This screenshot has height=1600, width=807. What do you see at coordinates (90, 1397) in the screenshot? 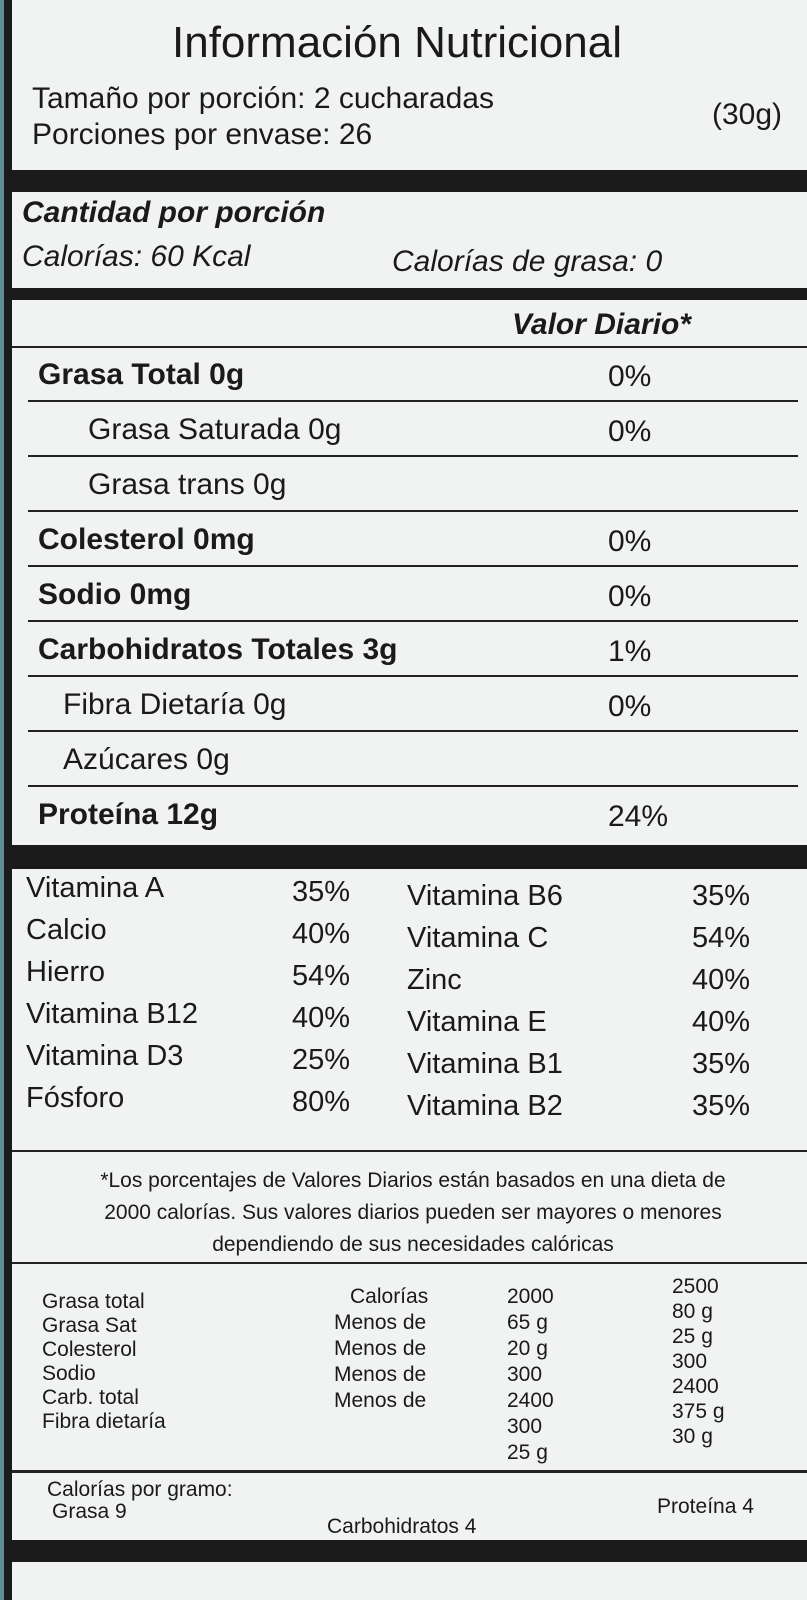
I see `reference-nutrient: Carb. total` at bounding box center [90, 1397].